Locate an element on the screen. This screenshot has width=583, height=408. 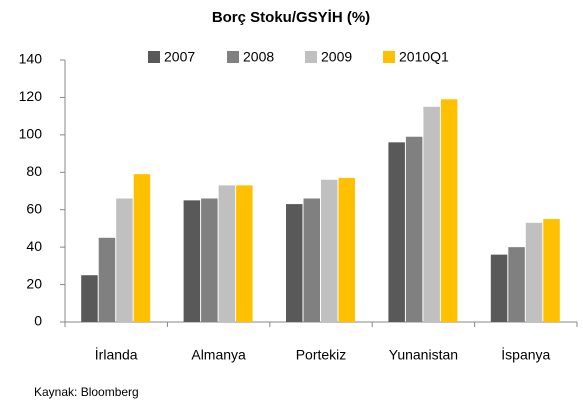
x-tick-label: Yunanistan is located at coordinates (423, 355).